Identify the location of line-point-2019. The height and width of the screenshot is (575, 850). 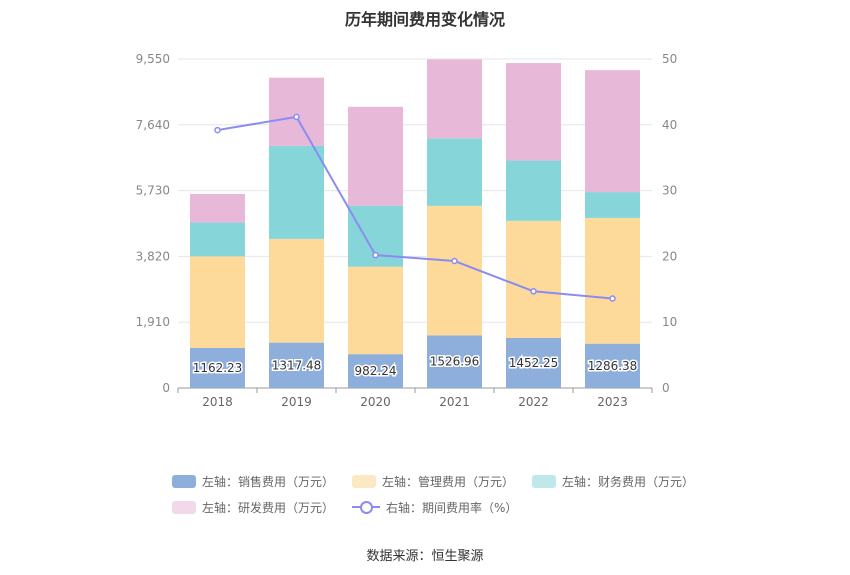
(296, 117).